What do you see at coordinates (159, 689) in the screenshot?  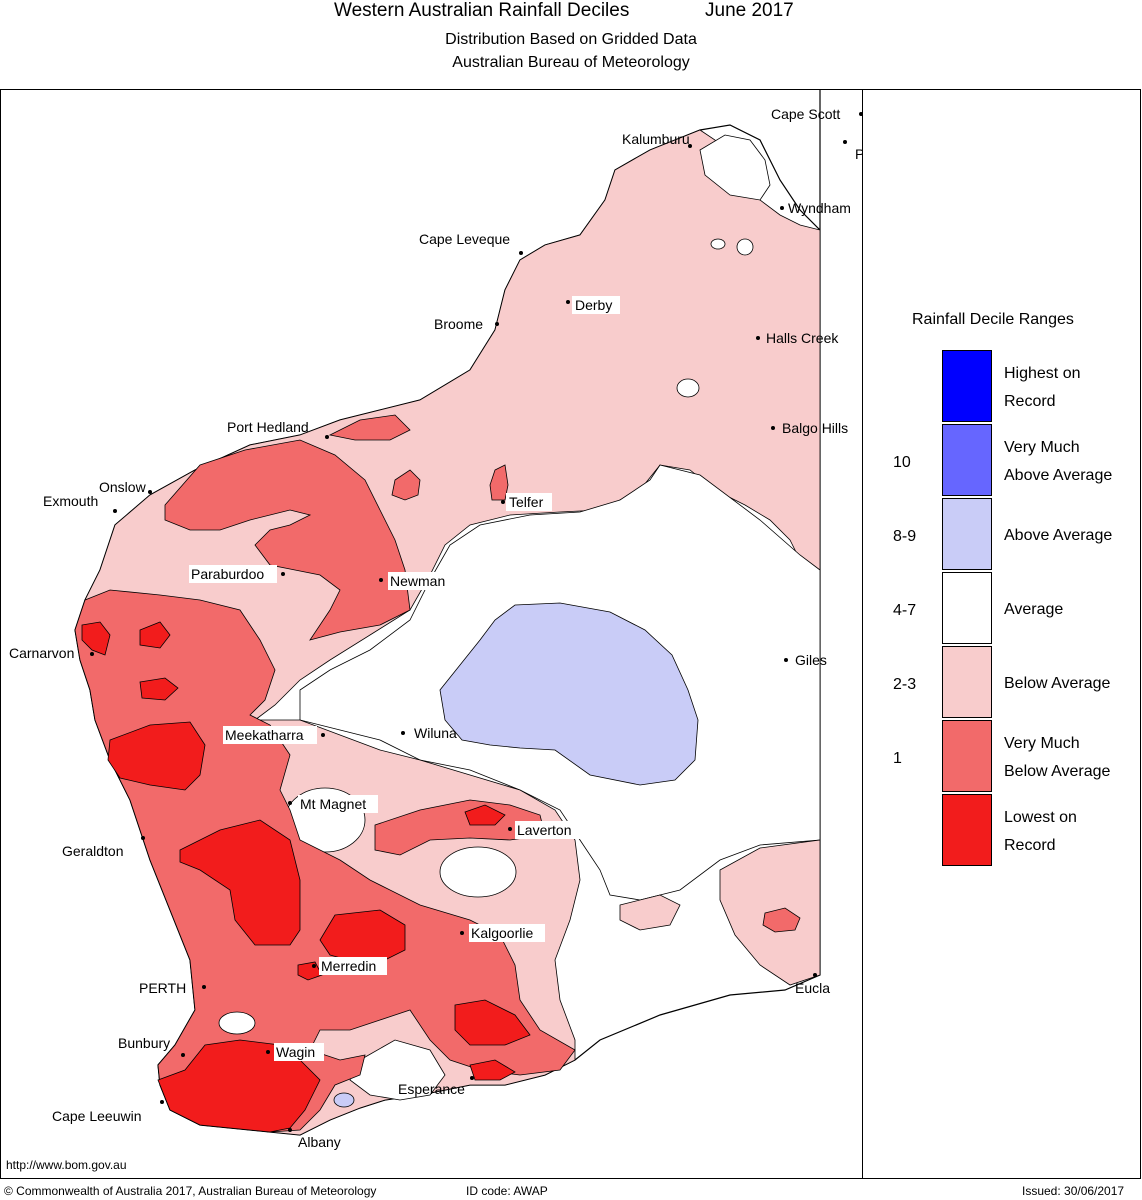 I see `lowest-region-gascoyne` at bounding box center [159, 689].